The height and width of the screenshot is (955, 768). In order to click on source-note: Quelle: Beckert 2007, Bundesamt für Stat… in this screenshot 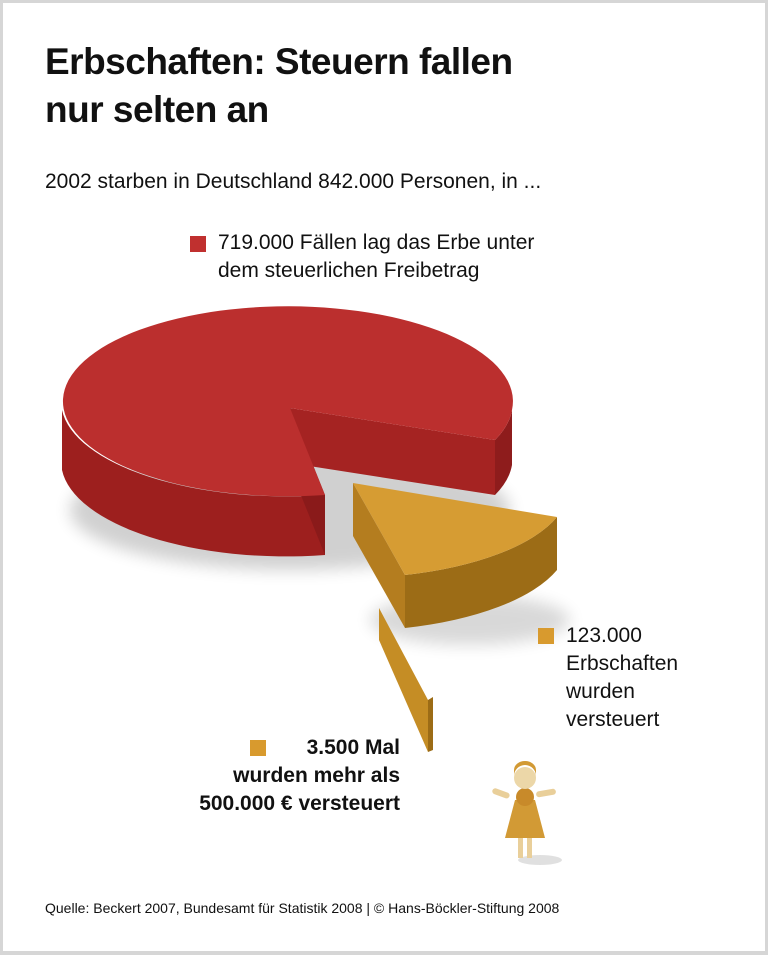, I will do `click(302, 908)`.